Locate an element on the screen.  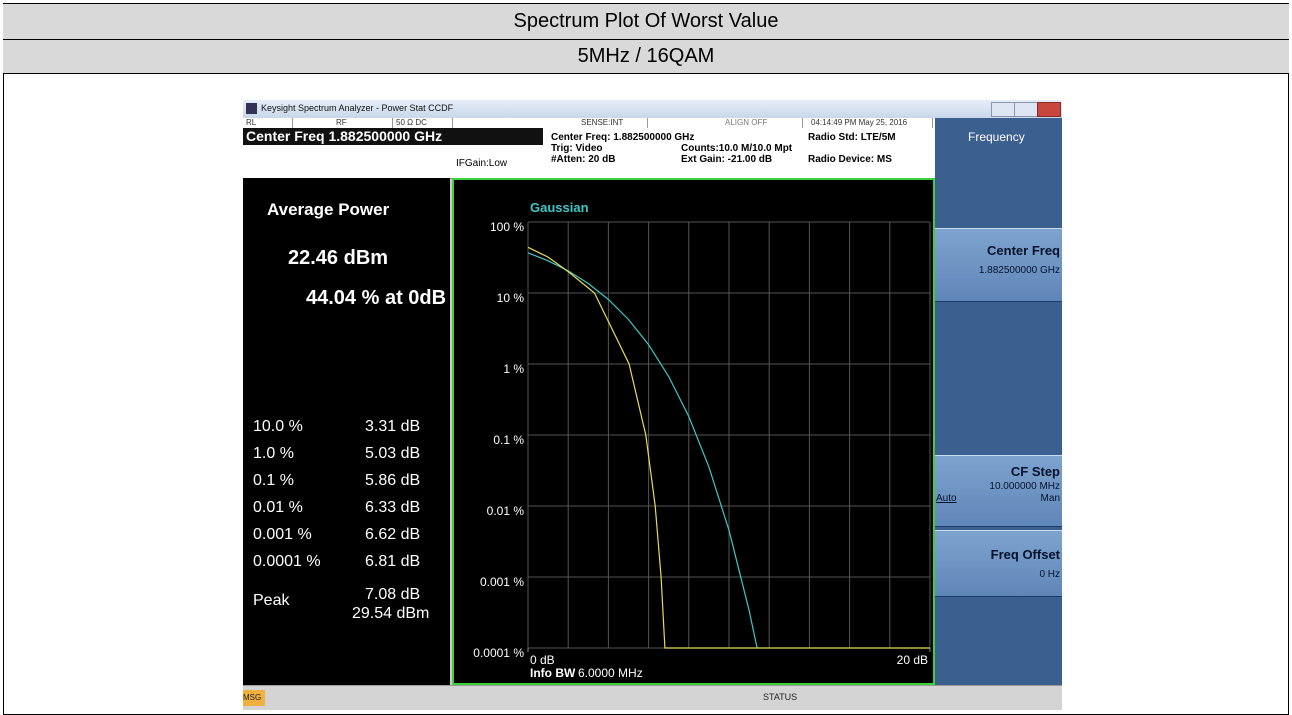
setting: Center Freq: 1.882500000 GHz is located at coordinates (623, 137).